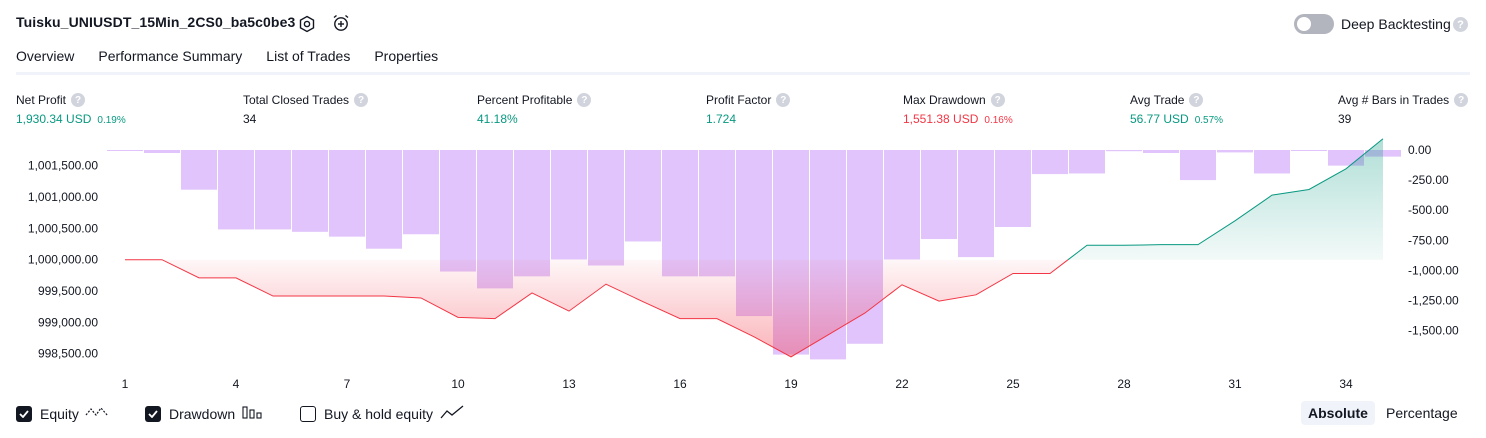 Image resolution: width=1486 pixels, height=438 pixels. I want to click on toggle-knob, so click(1304, 24).